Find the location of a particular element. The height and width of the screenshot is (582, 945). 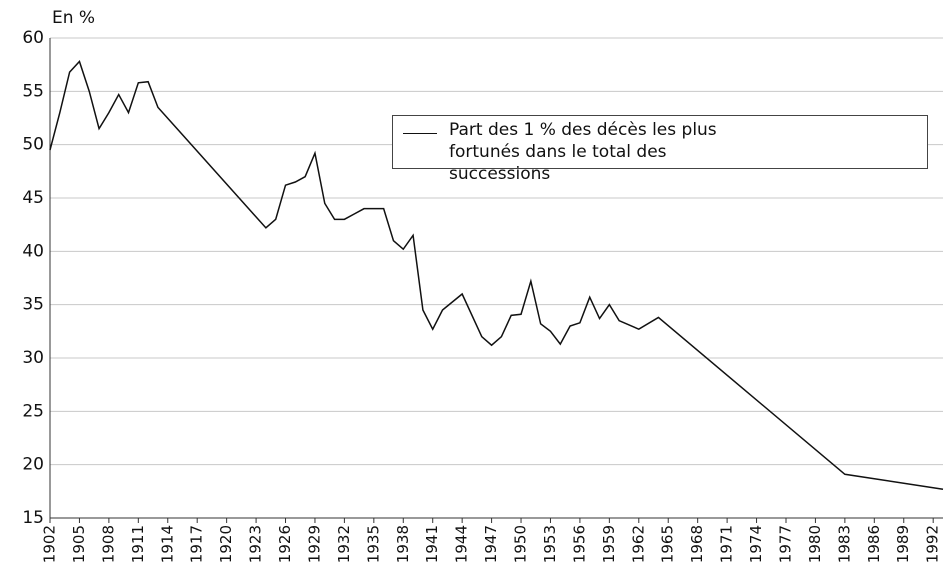

x-tick-label: 1956 is located at coordinates (579, 544).